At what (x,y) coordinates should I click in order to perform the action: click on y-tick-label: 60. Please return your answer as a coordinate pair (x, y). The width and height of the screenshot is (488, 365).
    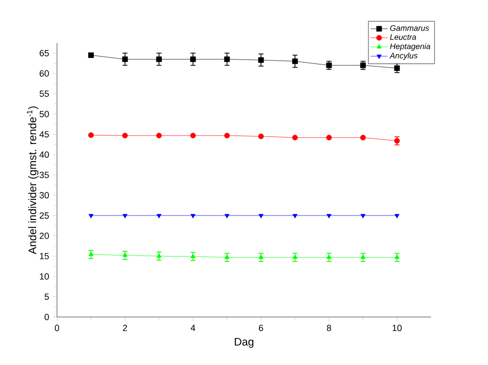
    Looking at the image, I should click on (44, 73).